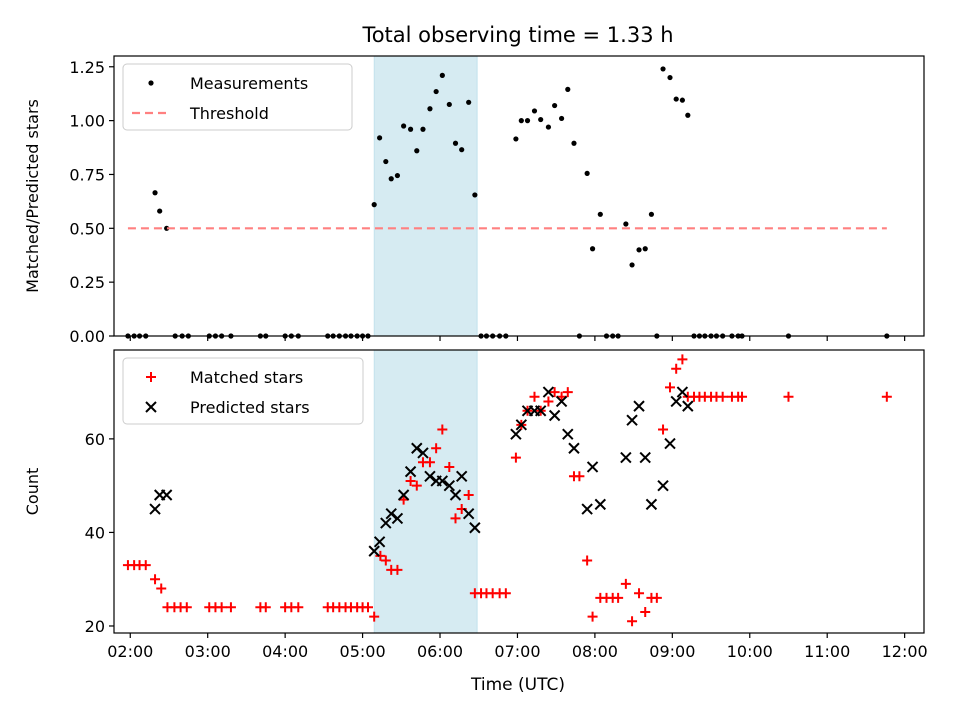 The height and width of the screenshot is (720, 960). What do you see at coordinates (750, 651) in the screenshot?
I see `x-tick-label: 10:00` at bounding box center [750, 651].